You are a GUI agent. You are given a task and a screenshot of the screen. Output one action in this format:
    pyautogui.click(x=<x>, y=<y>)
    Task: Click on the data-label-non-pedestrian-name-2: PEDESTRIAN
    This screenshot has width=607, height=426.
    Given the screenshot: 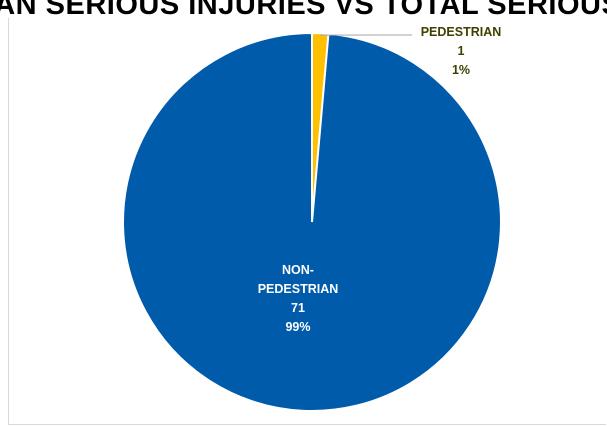 What is the action you would take?
    pyautogui.click(x=298, y=289)
    